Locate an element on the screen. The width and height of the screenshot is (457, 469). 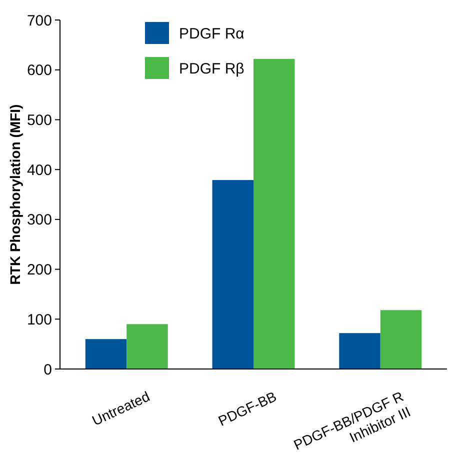
y-axis-title: RTK Phosphorylation (MFI) is located at coordinates (15, 194).